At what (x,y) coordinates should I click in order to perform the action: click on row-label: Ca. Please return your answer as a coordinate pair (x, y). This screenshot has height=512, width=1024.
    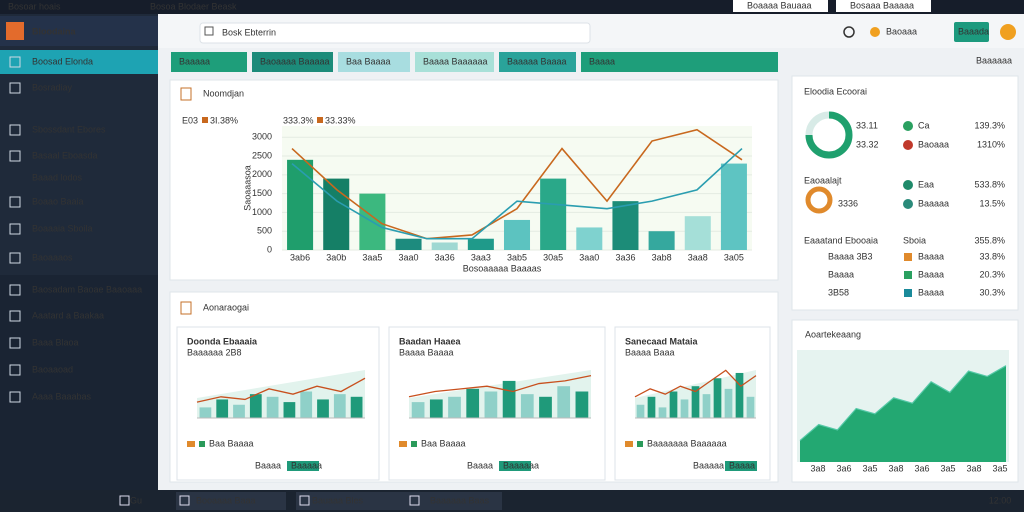
    Looking at the image, I should click on (924, 125).